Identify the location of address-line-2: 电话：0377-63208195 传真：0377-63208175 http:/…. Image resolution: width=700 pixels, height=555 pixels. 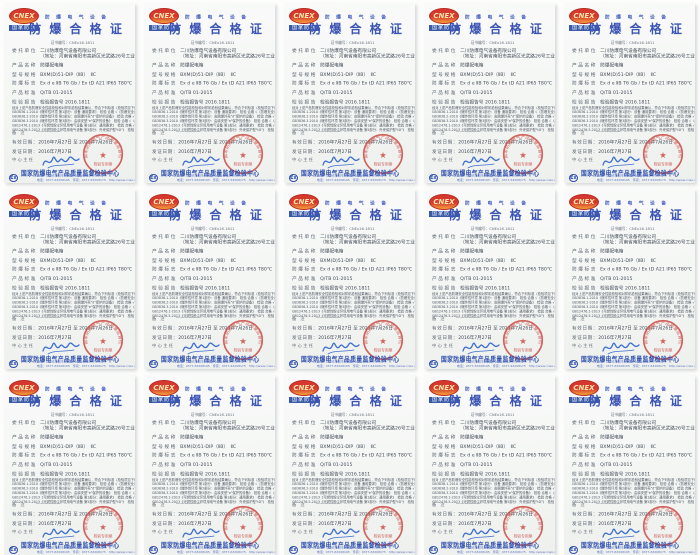
(645, 366).